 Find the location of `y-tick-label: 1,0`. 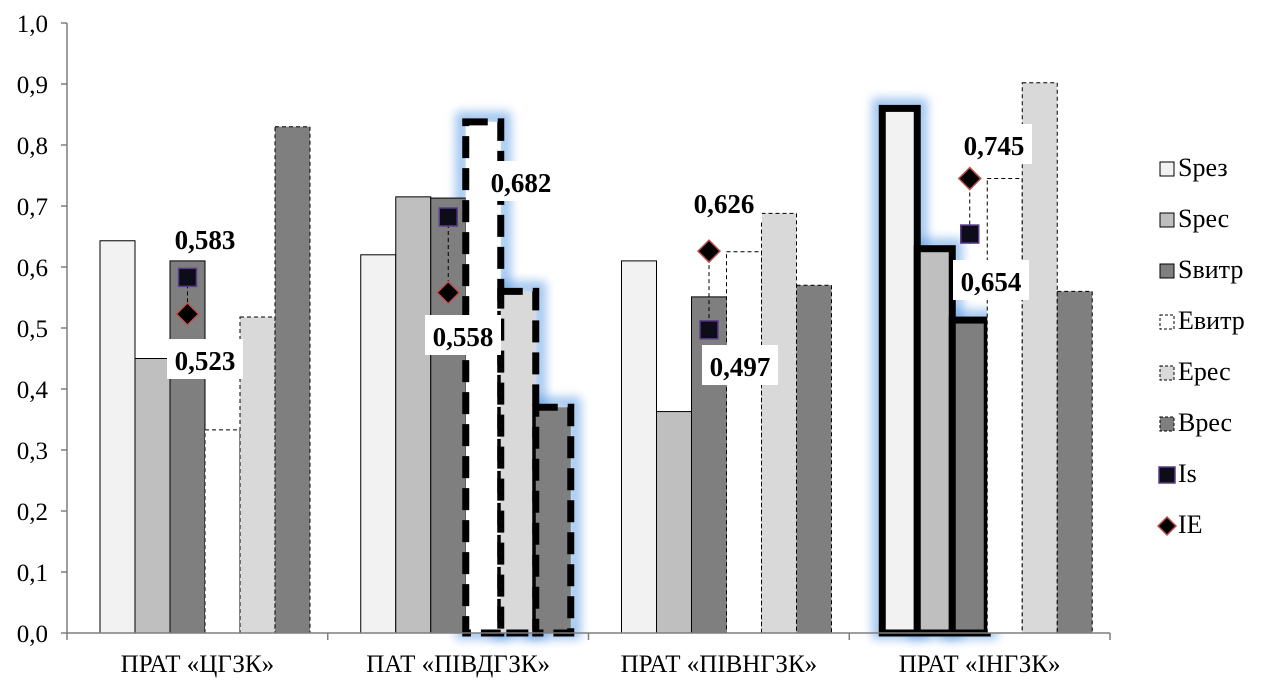

y-tick-label: 1,0 is located at coordinates (32, 24).